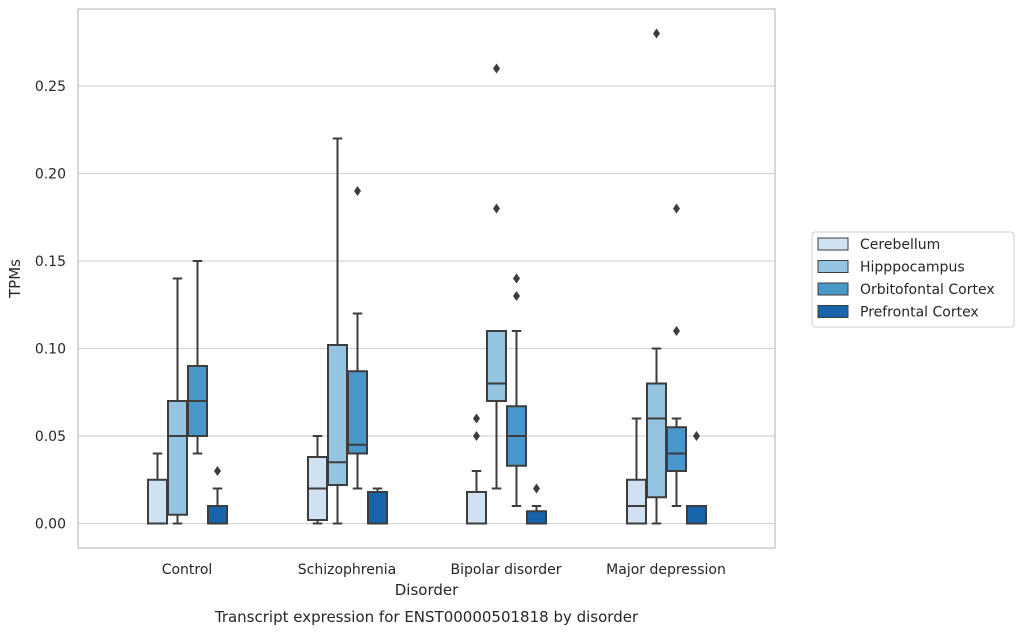 The image size is (1023, 634). Describe the element at coordinates (427, 590) in the screenshot. I see `x-axis-label: Disorder` at that location.